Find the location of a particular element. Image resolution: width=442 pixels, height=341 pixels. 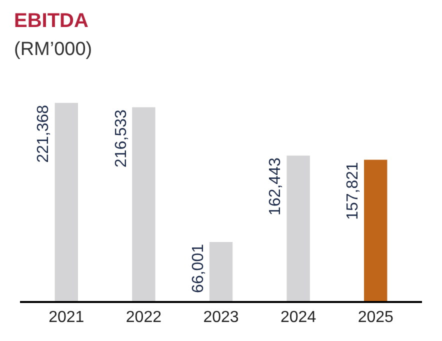

x-tick-label: 2025 is located at coordinates (376, 317).